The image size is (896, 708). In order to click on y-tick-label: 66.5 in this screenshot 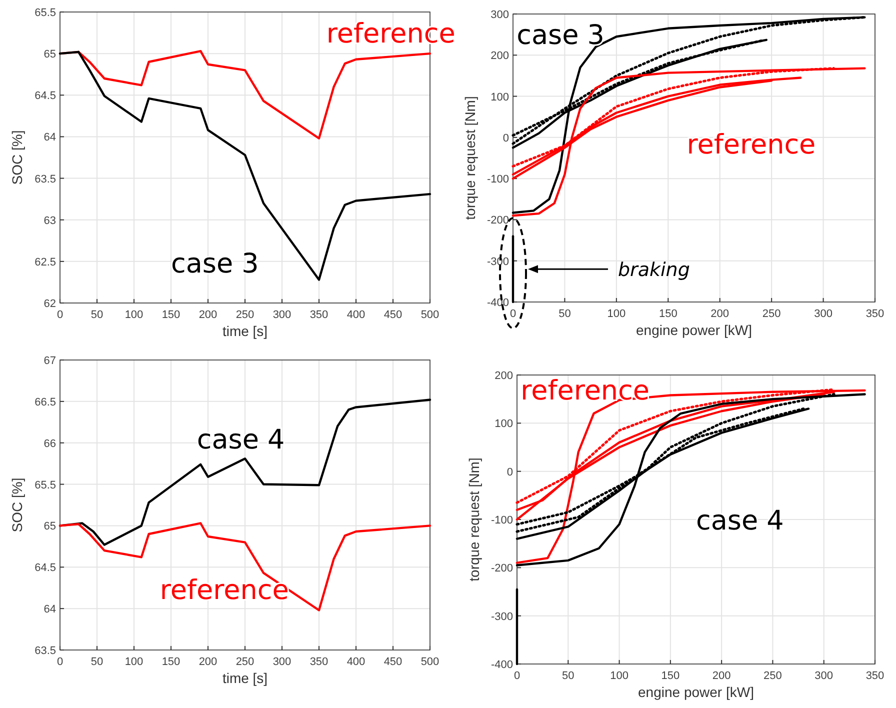, I will do `click(45, 402)`.